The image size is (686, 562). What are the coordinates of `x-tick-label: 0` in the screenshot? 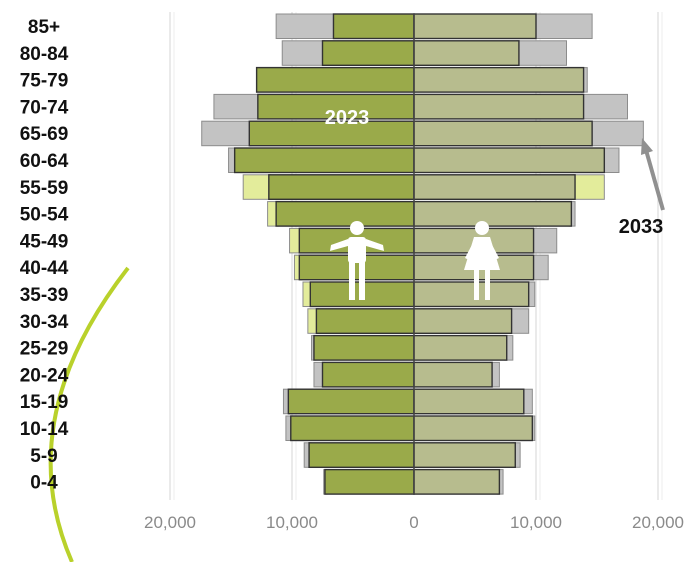 It's located at (413, 522).